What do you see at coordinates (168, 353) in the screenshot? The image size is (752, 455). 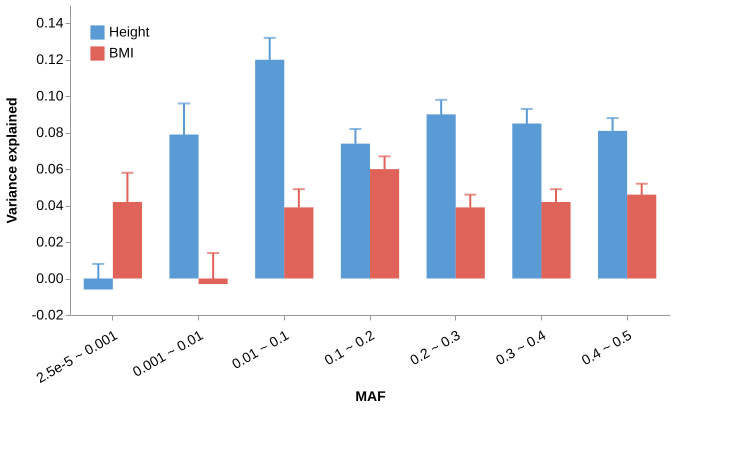 I see `x-tick-label: 0.001 ~ 0.01` at bounding box center [168, 353].